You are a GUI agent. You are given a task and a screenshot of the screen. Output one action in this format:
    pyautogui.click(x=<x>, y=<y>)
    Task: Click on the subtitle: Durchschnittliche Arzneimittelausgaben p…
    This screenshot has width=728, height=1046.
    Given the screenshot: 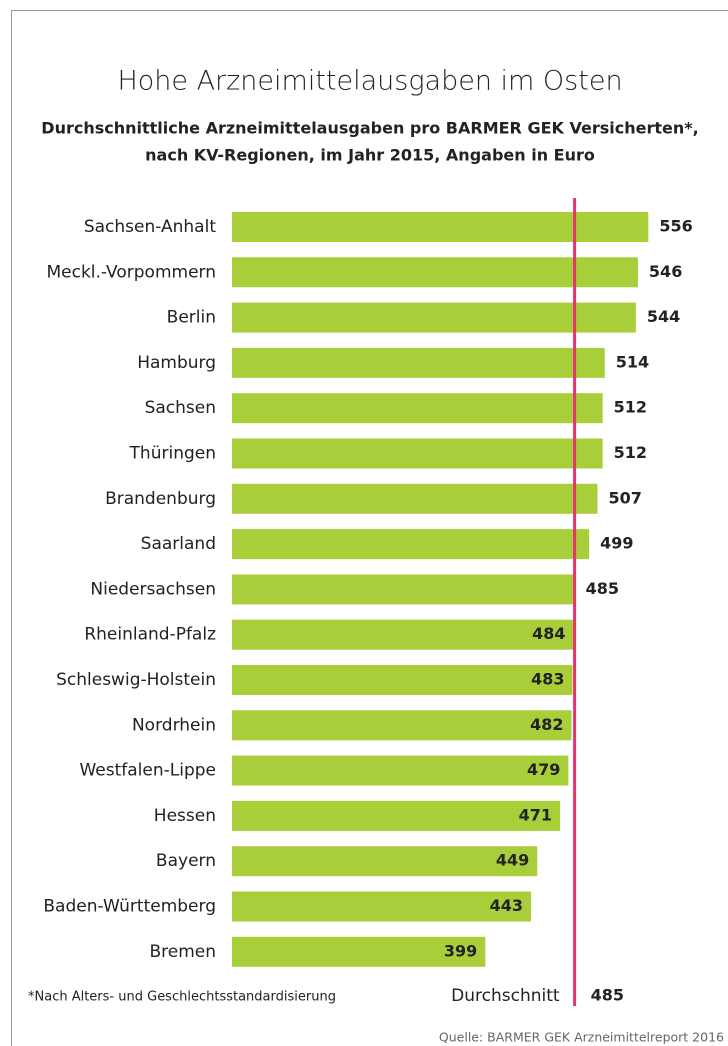 What is the action you would take?
    pyautogui.click(x=369, y=128)
    